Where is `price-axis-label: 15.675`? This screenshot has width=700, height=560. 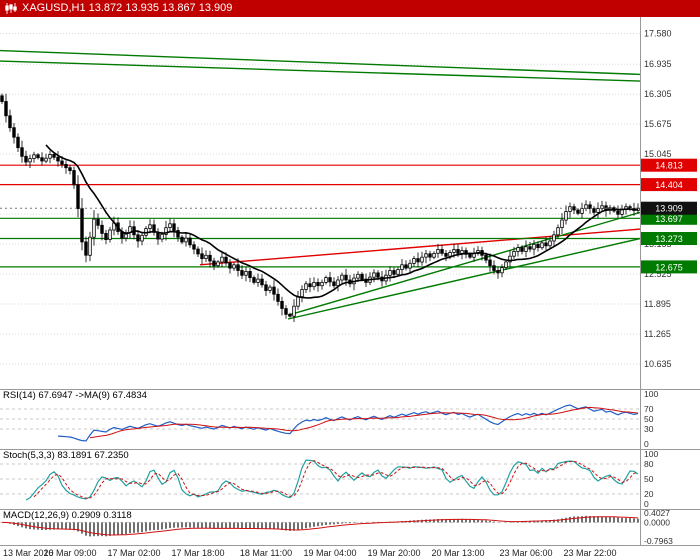 price-axis-label: 15.675 is located at coordinates (658, 124).